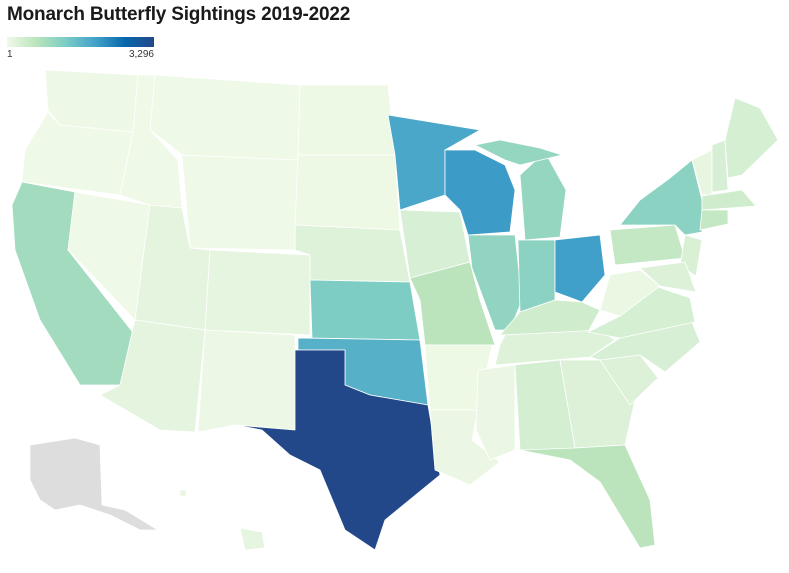  What do you see at coordinates (751, 138) in the screenshot?
I see `state-me` at bounding box center [751, 138].